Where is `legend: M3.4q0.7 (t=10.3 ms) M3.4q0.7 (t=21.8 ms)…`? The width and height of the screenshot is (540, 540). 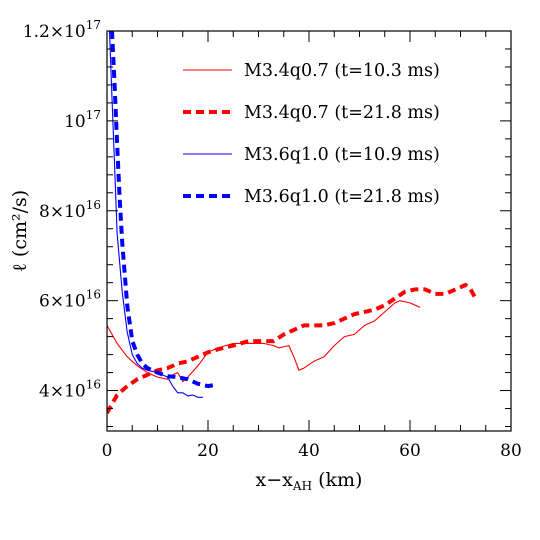 legend: M3.4q0.7 (t=10.3 ms) M3.4q0.7 (t=21.8 ms)… is located at coordinates (311, 134).